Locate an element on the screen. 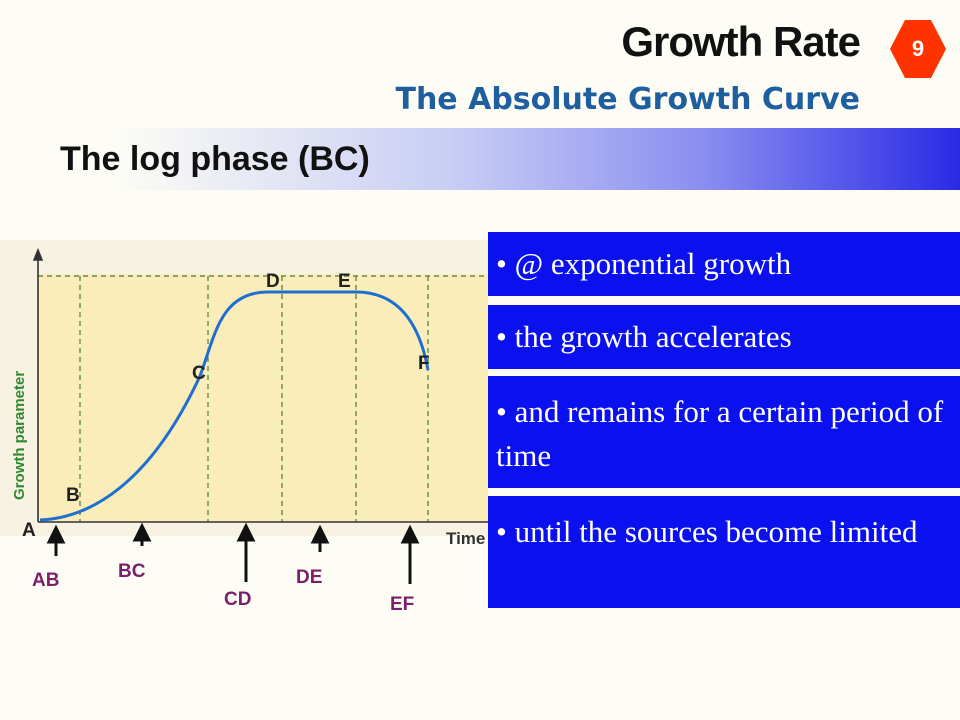 Image resolution: width=960 pixels, height=720 pixels. section-title: The log phase (BC) is located at coordinates (215, 159).